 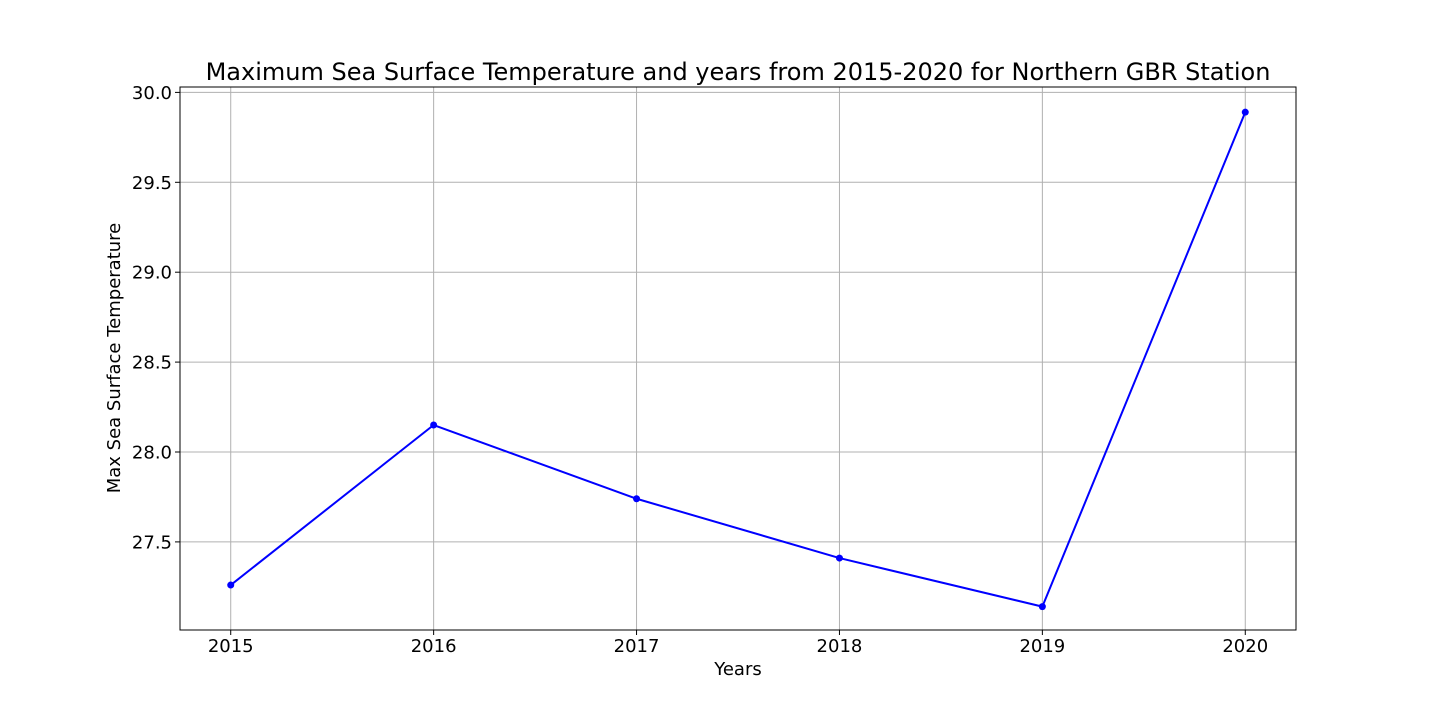 I want to click on y-tick-label: 30.0, so click(x=152, y=93).